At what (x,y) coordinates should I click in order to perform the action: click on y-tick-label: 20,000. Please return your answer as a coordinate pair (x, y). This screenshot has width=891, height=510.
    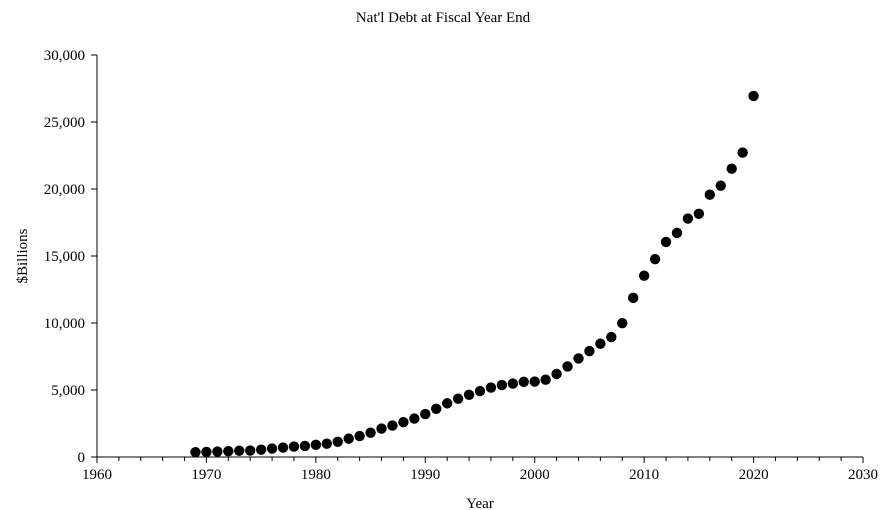
    Looking at the image, I should click on (64, 190).